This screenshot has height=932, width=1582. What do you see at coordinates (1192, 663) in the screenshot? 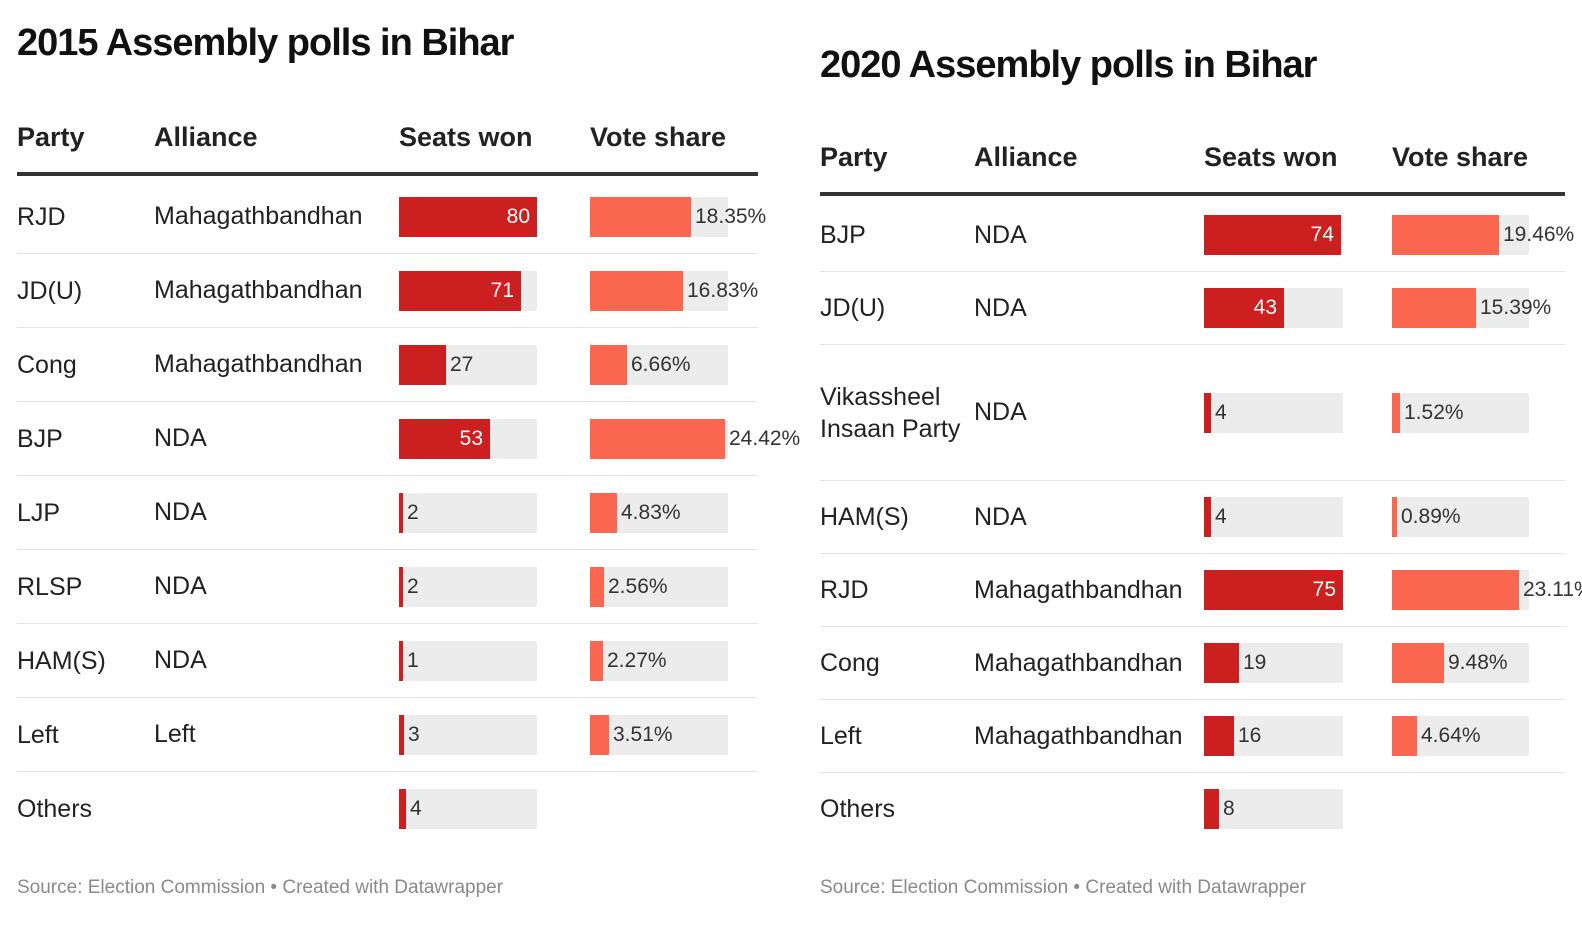
I see `table-row: Cong Mahagathbandhan 19 9.48%` at bounding box center [1192, 663].